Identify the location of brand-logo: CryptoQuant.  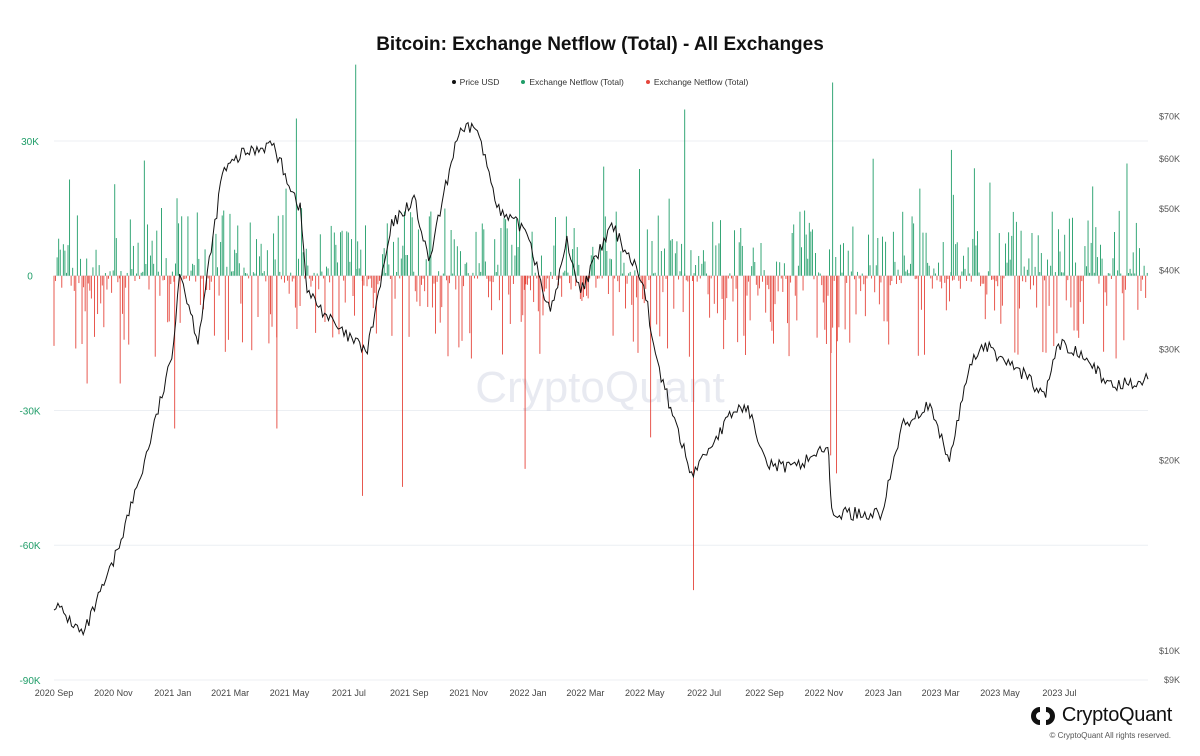
(1101, 715).